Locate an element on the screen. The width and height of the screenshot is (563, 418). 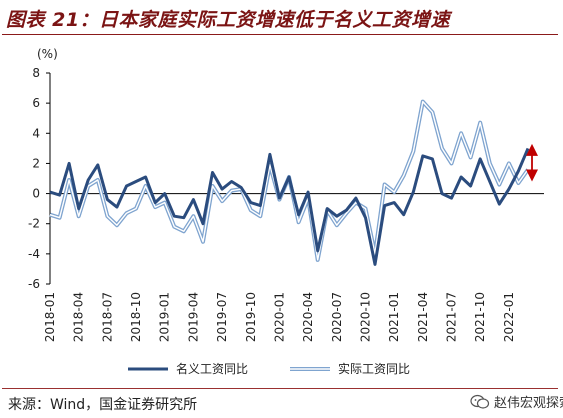
watermark: 赵伟宏观探索 is located at coordinates (516, 401).